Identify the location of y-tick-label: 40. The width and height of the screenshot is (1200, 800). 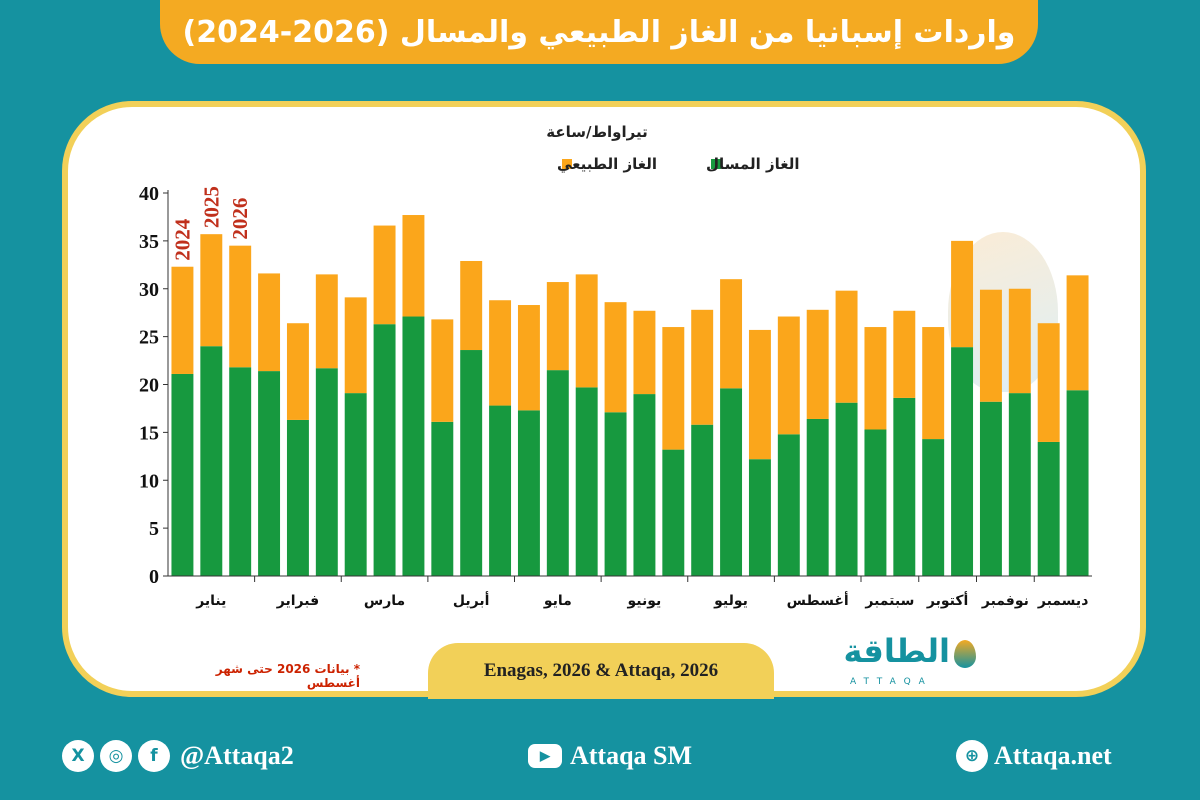
(149, 194).